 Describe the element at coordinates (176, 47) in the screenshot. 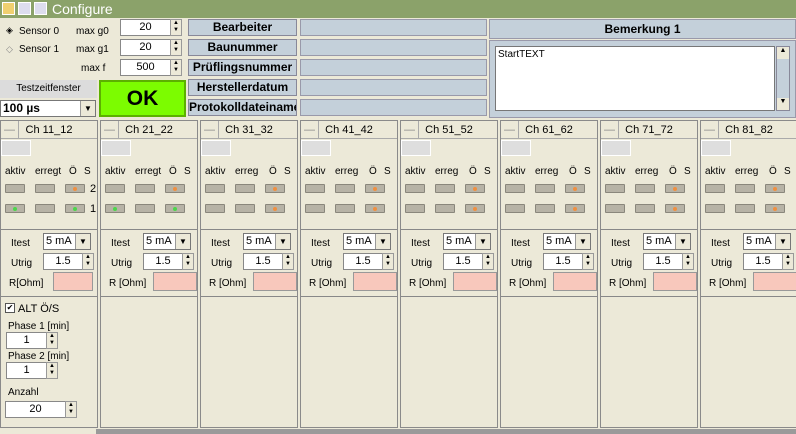

I see `max-g1-spinner: ▲ ▼` at that location.